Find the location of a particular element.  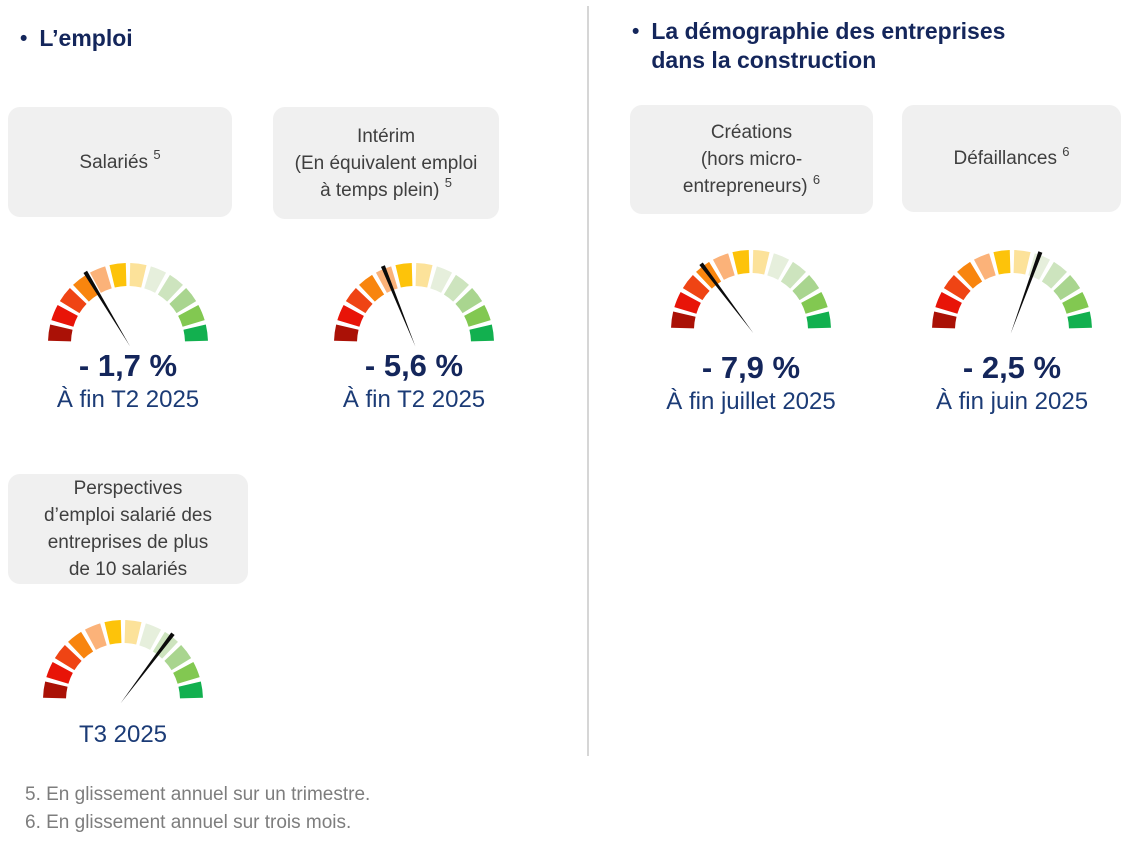

card-perspectives-line2: d’emploi salarié des is located at coordinates (128, 515).